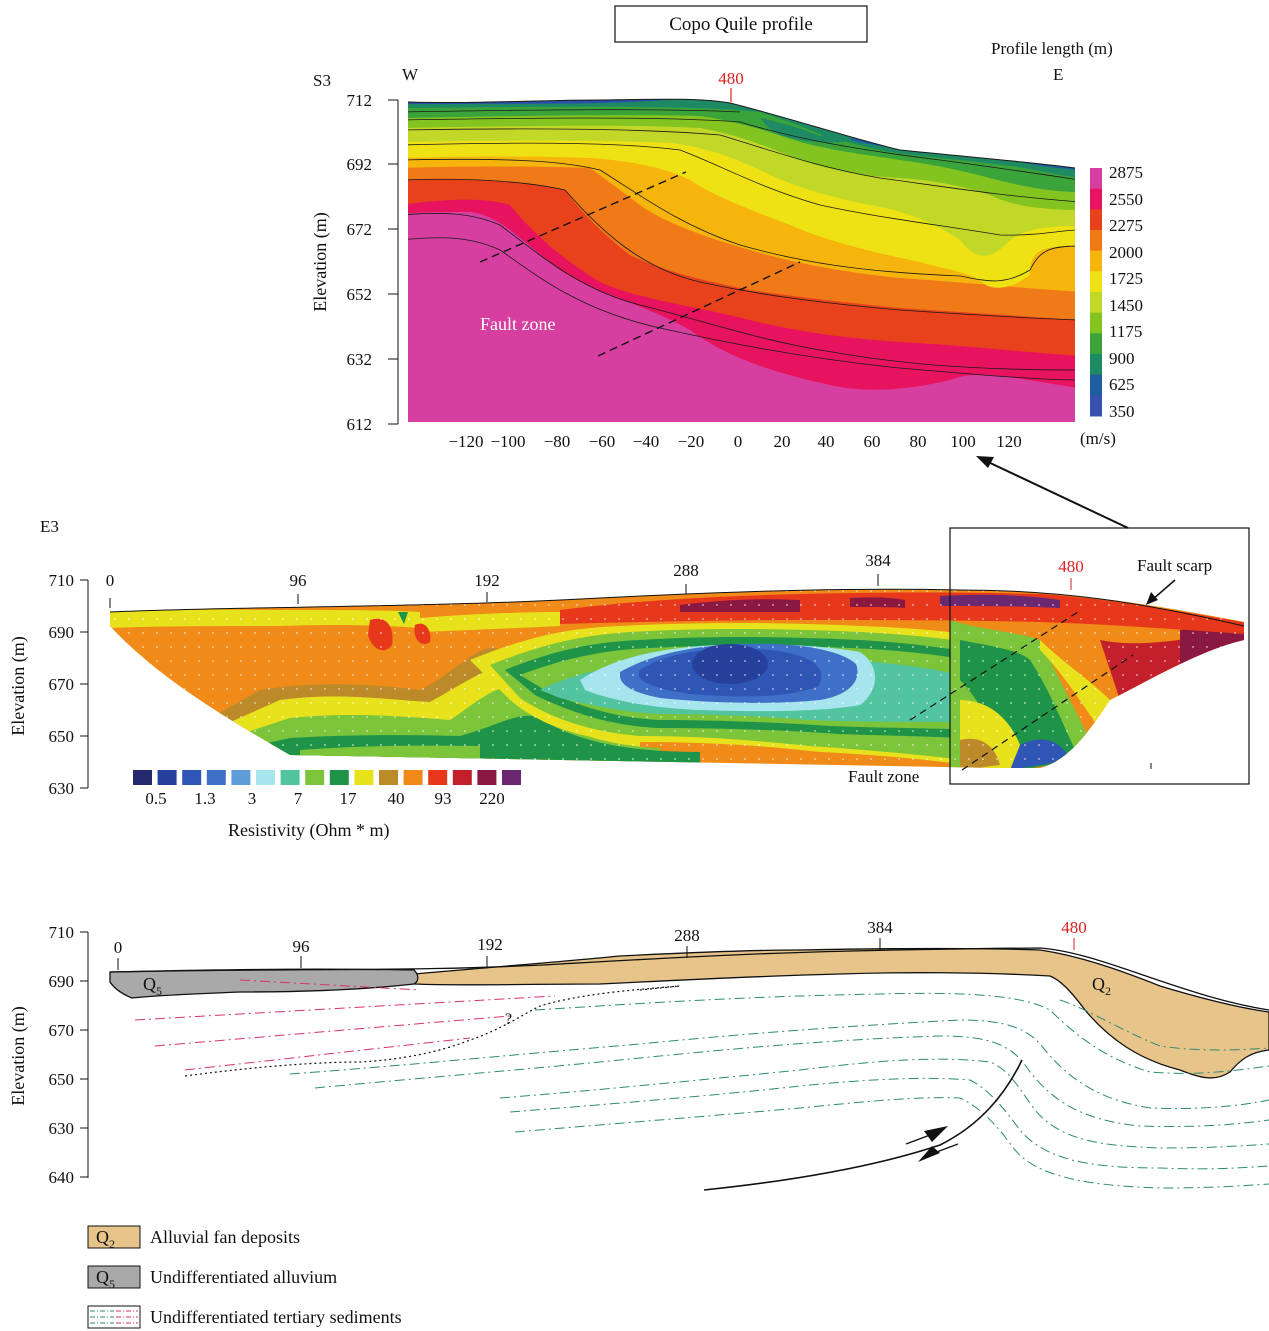  I want to click on legend-text: Undifferentiated alluvium, so click(243, 1277).